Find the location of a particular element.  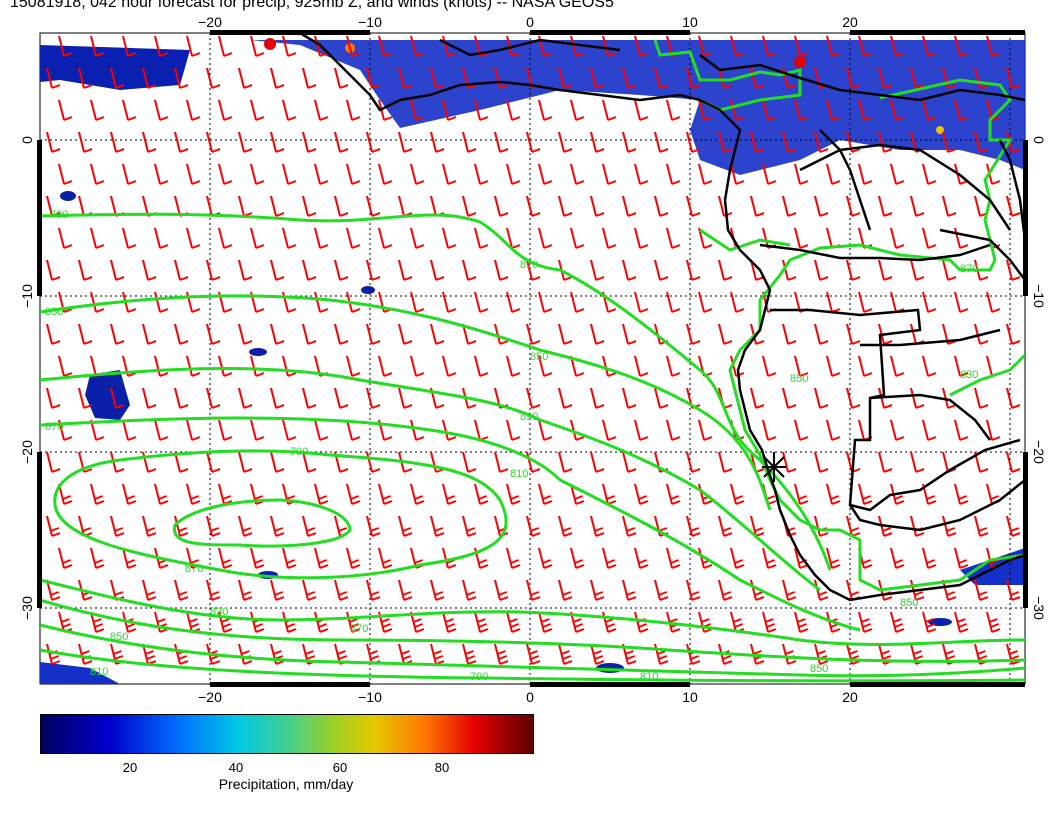

lon-tick: 0 is located at coordinates (530, 697).